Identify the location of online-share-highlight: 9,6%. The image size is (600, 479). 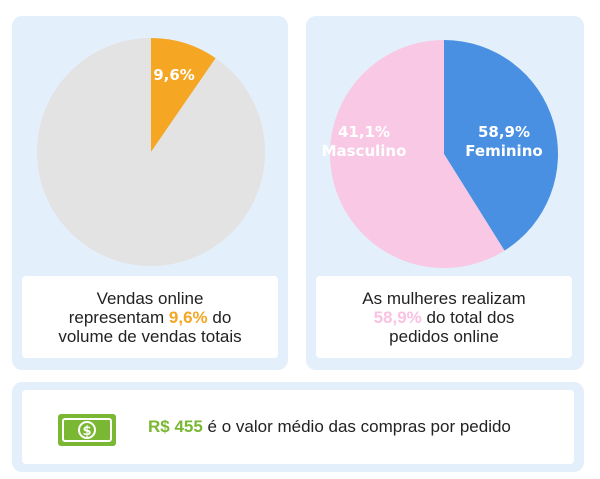
(188, 317).